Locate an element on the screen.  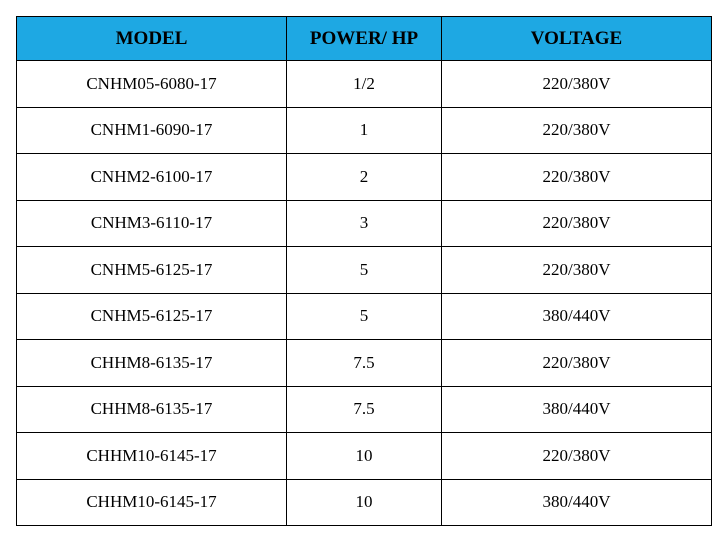
table-row: CNHM1-6090-17 1 220/380V is located at coordinates (364, 130).